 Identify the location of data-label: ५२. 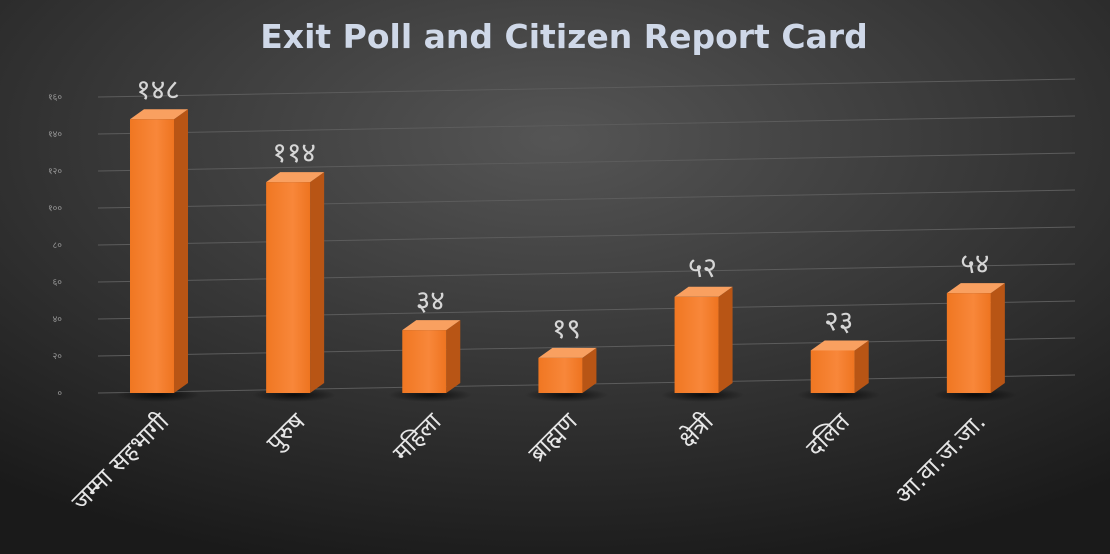
(702, 267).